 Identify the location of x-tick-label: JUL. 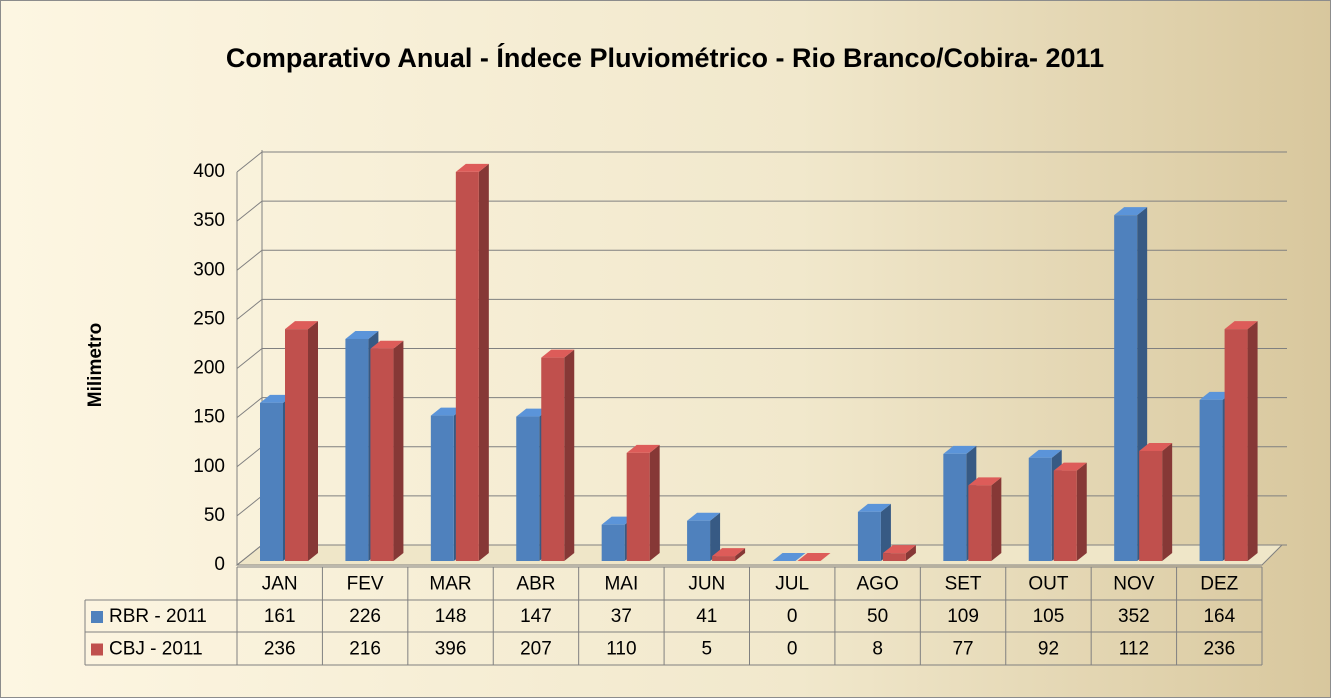
(792, 584).